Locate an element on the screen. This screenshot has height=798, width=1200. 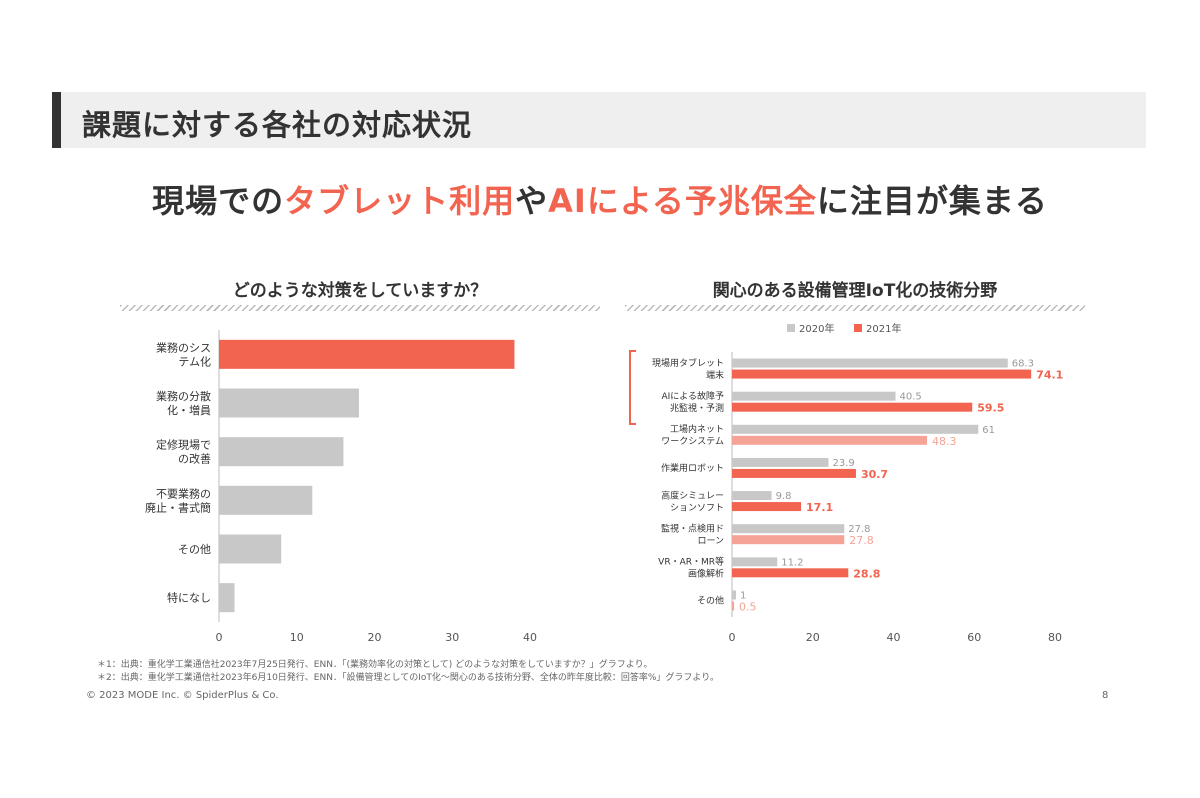
chart2-legend-label-2020: 2020年 is located at coordinates (816, 328).